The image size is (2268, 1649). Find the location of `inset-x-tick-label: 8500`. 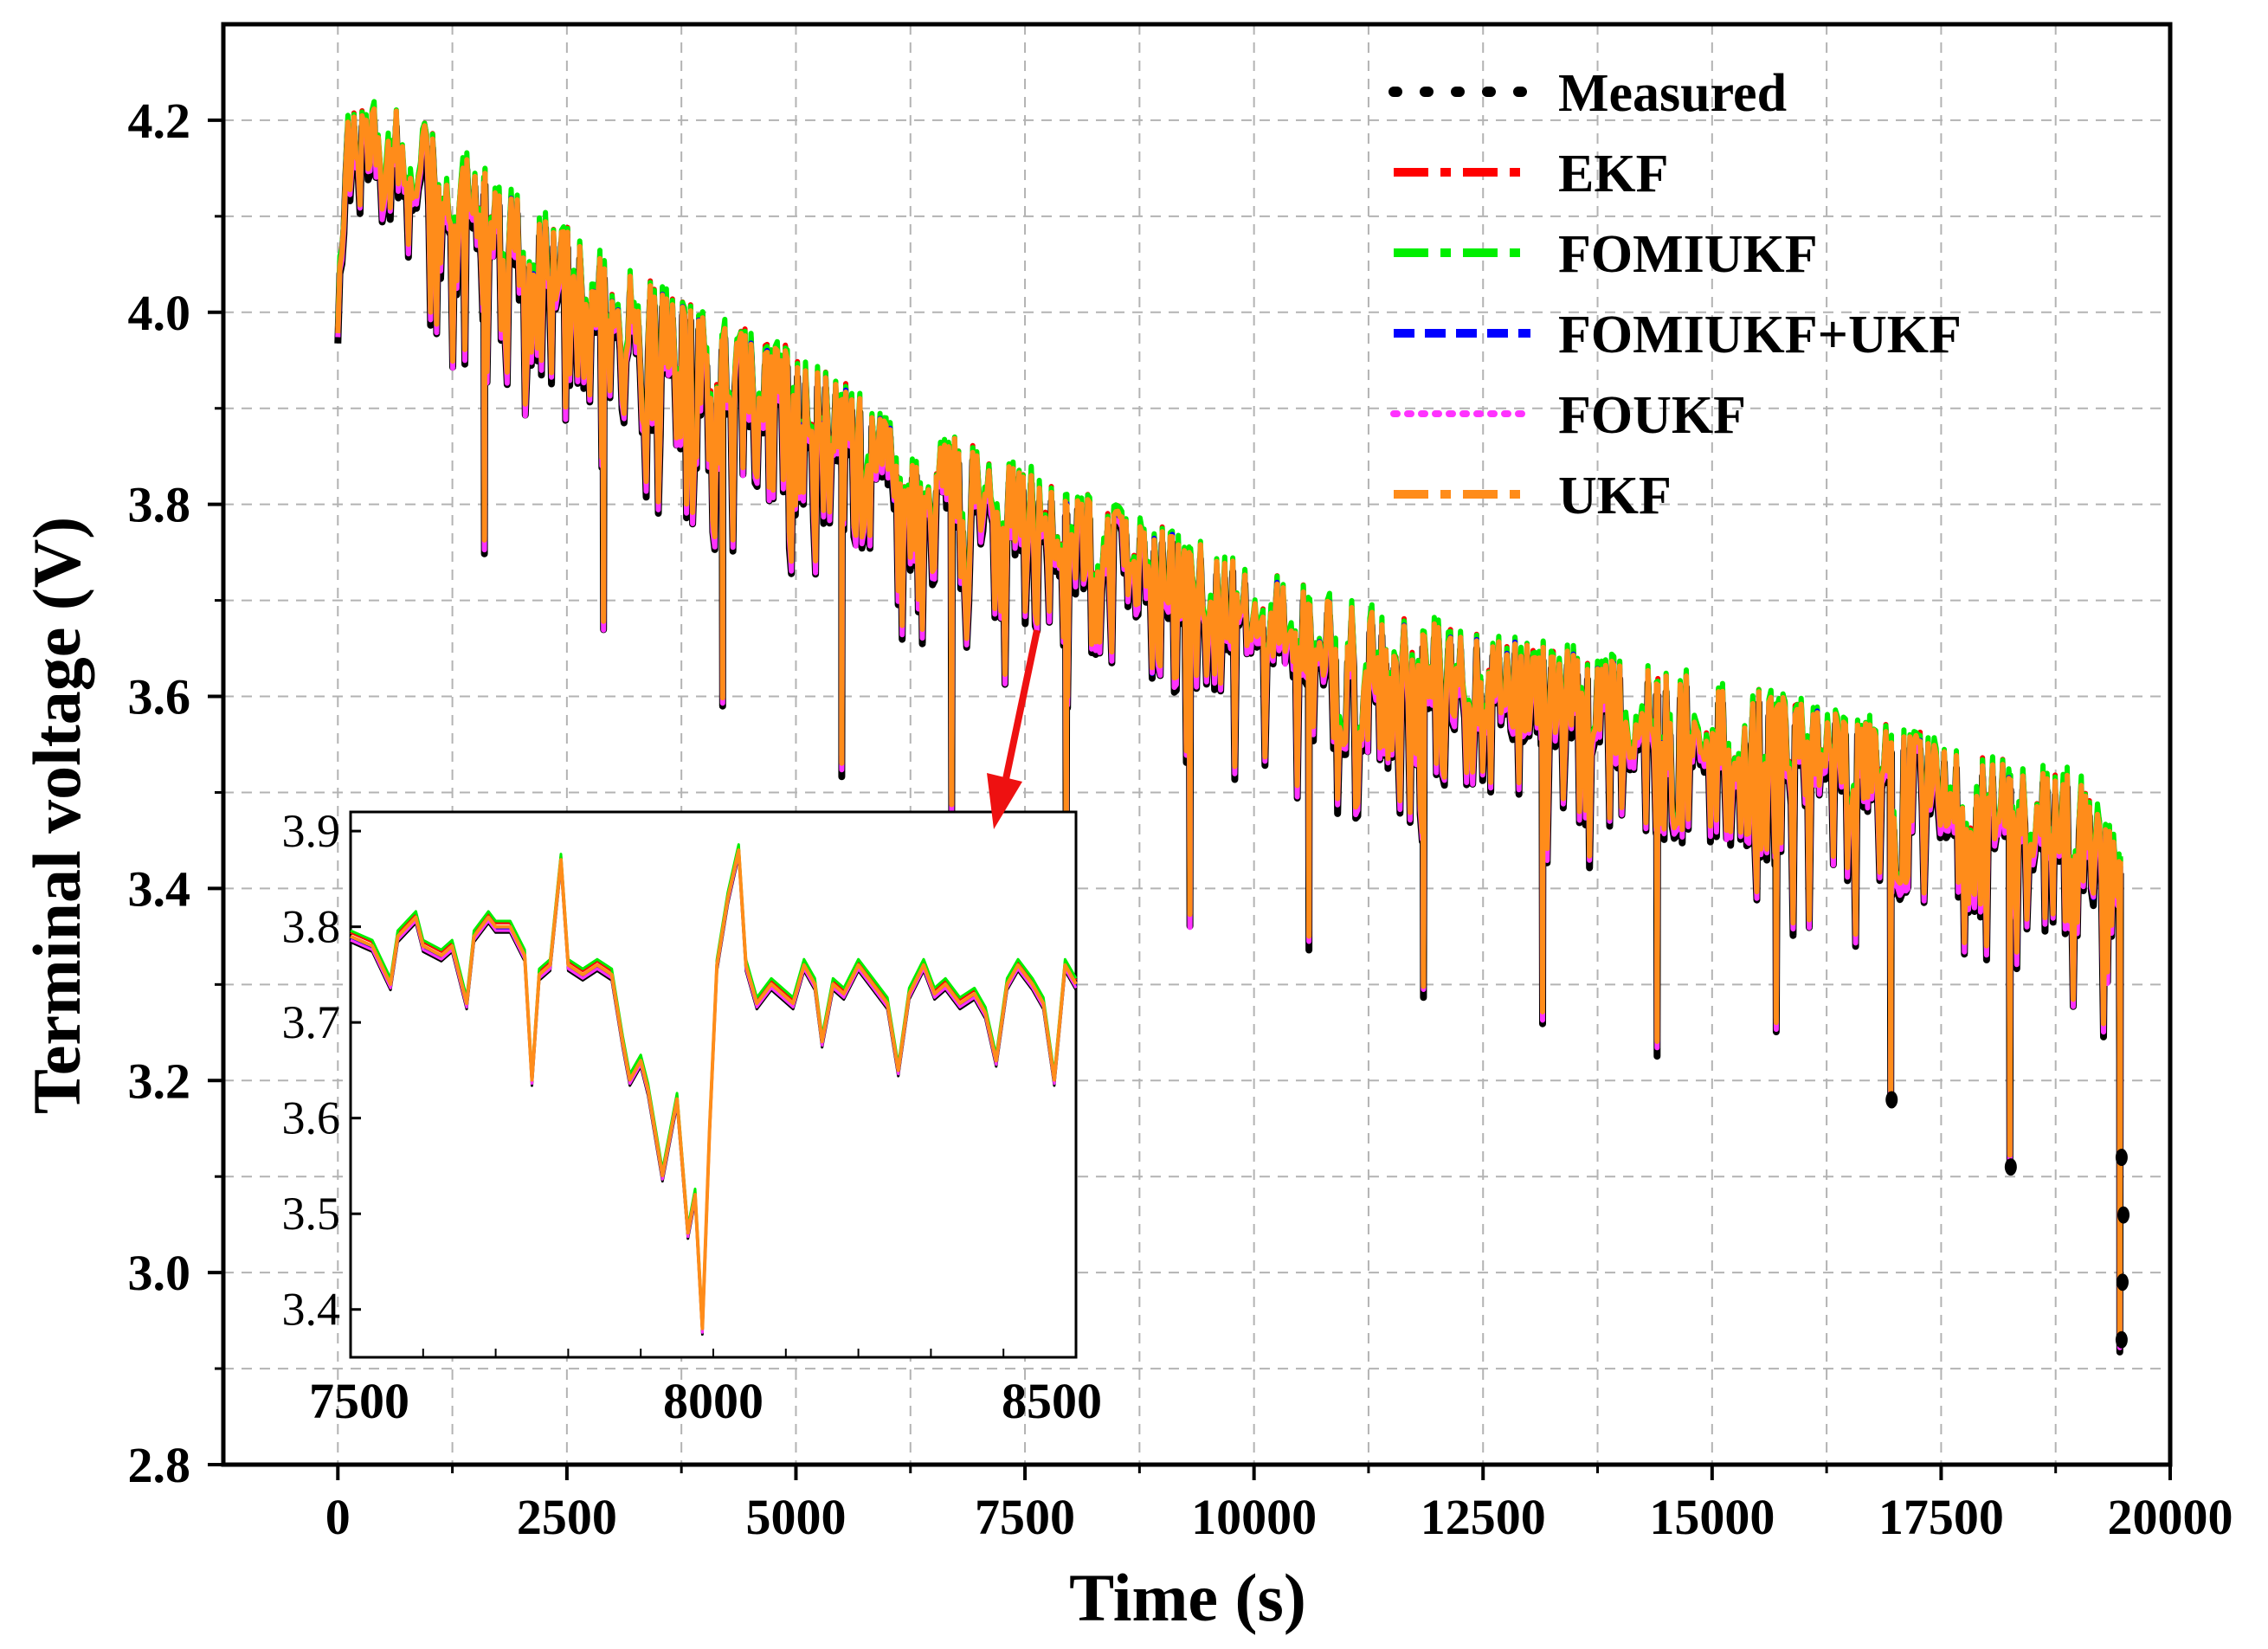

inset-x-tick-label: 8500 is located at coordinates (1052, 1401).